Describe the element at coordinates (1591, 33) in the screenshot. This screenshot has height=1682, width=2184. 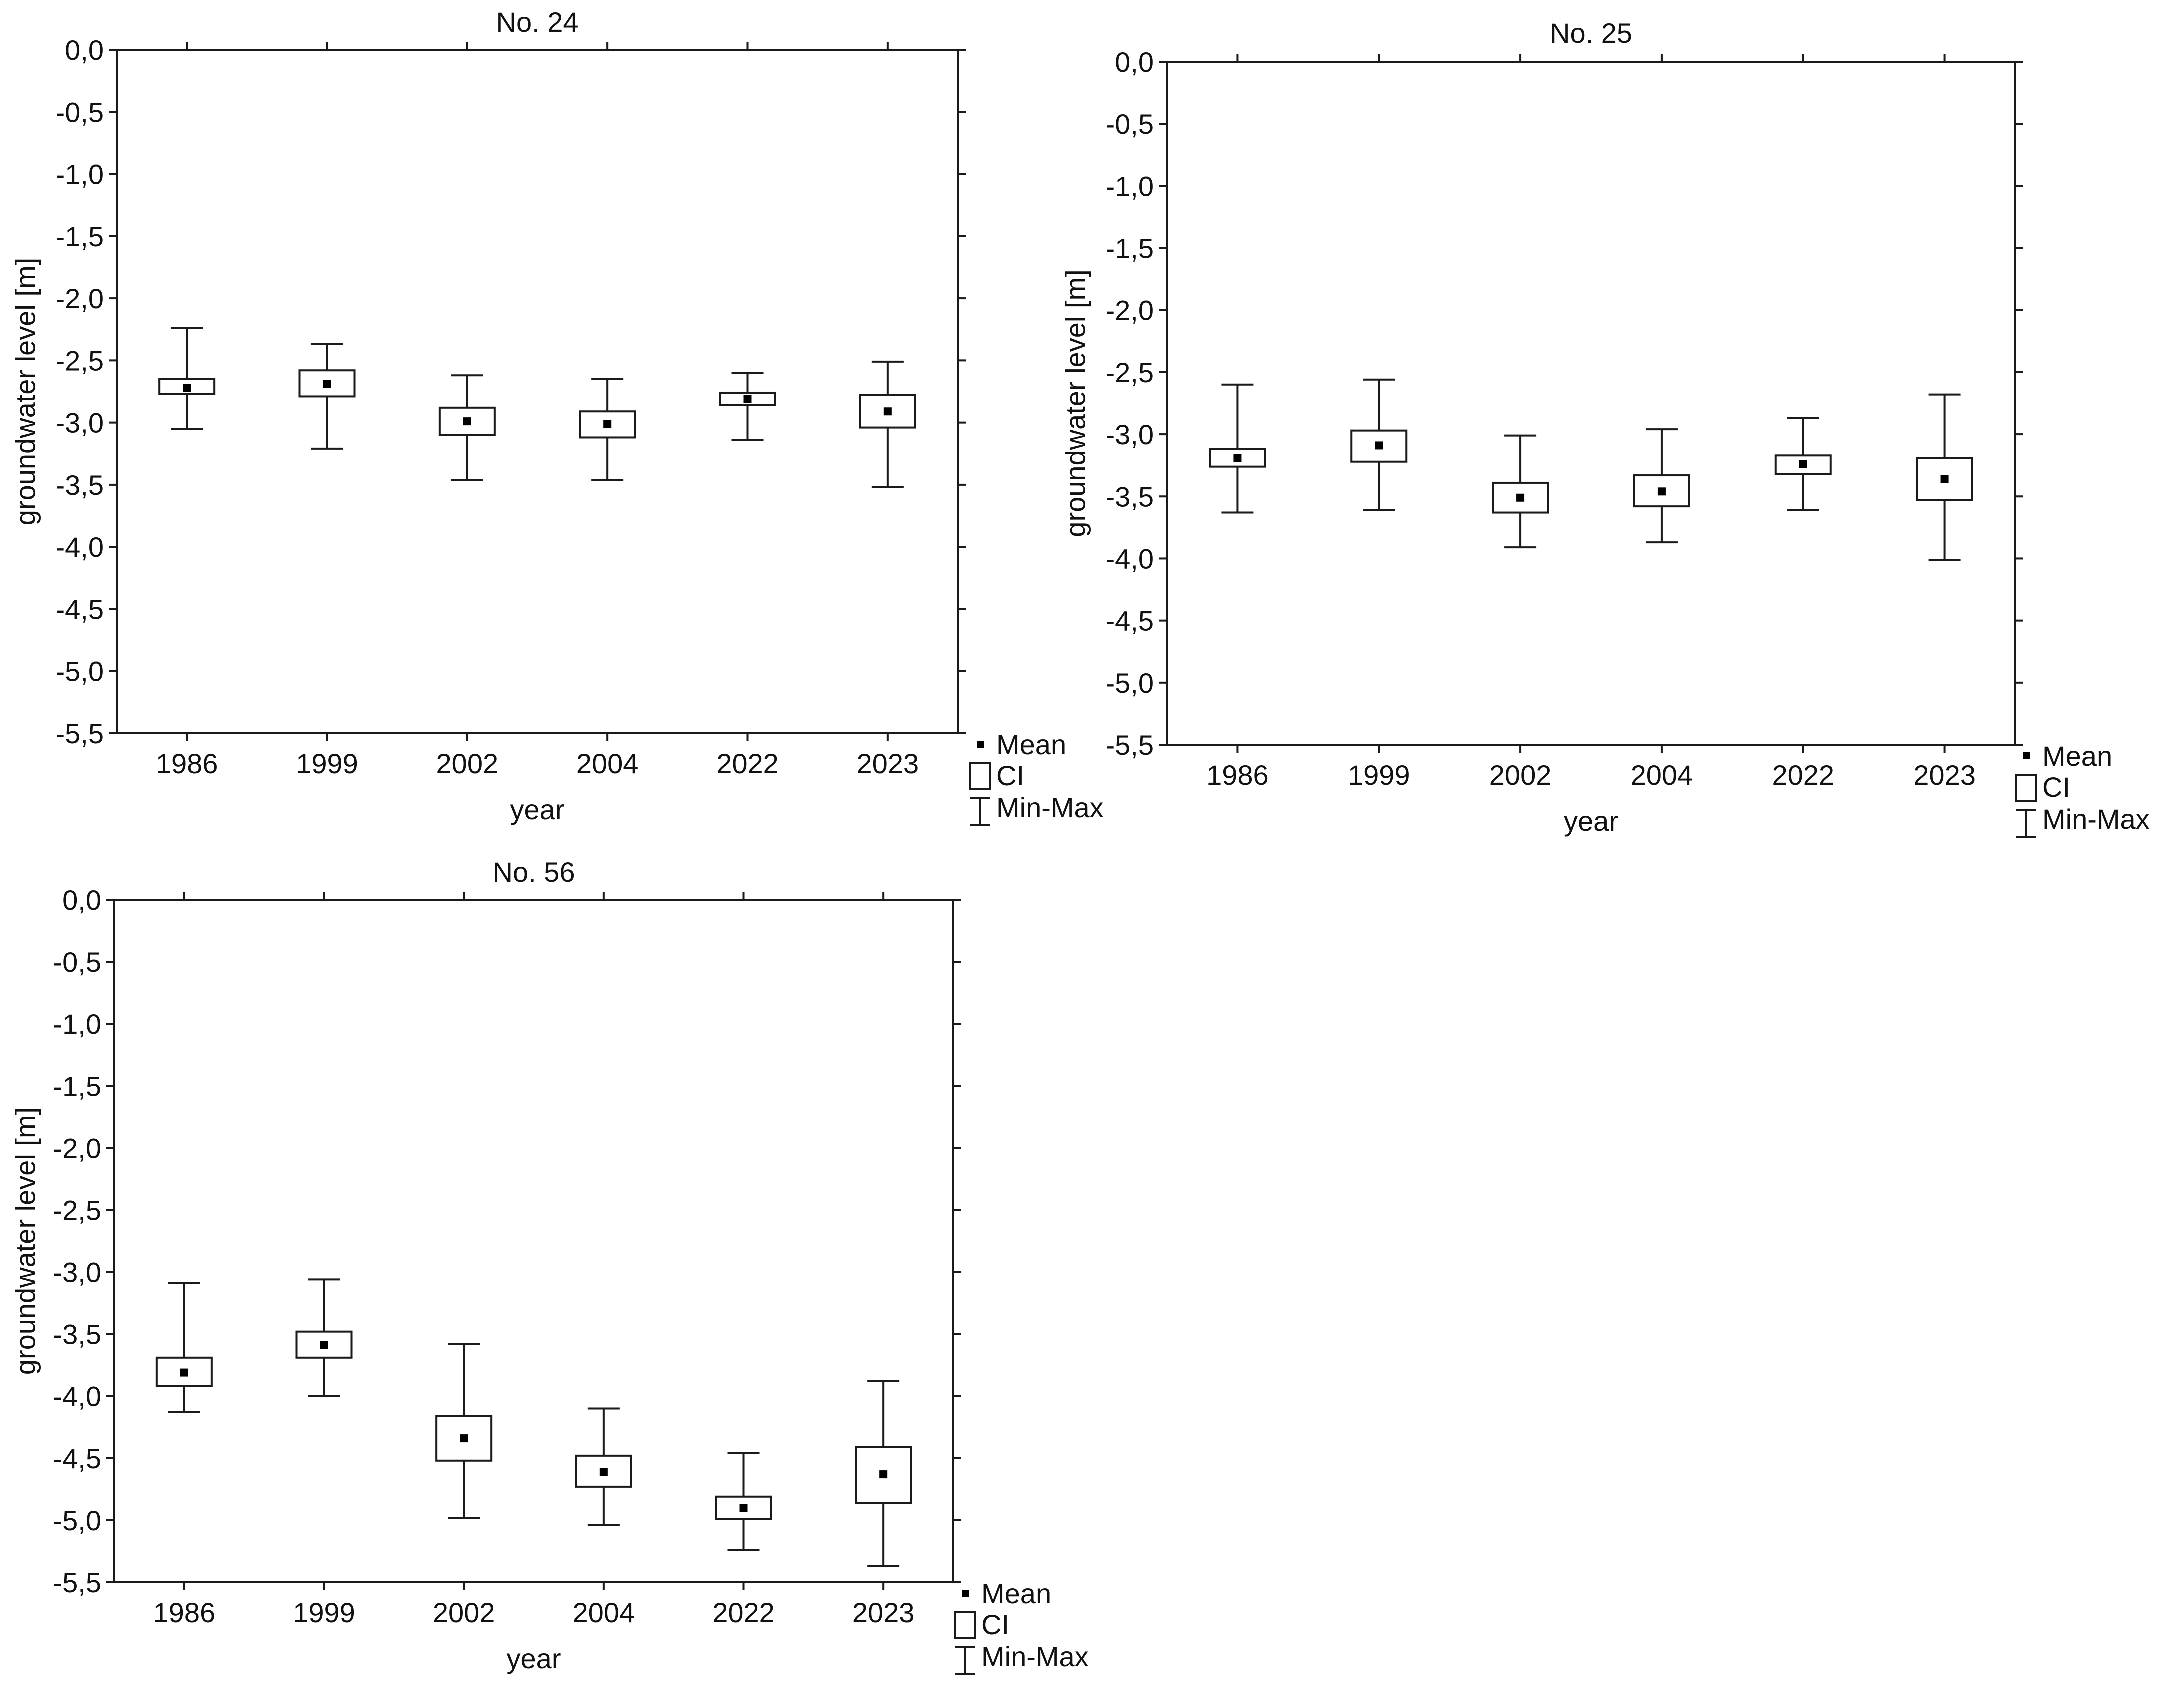
I see `chart-title: No. 25` at that location.